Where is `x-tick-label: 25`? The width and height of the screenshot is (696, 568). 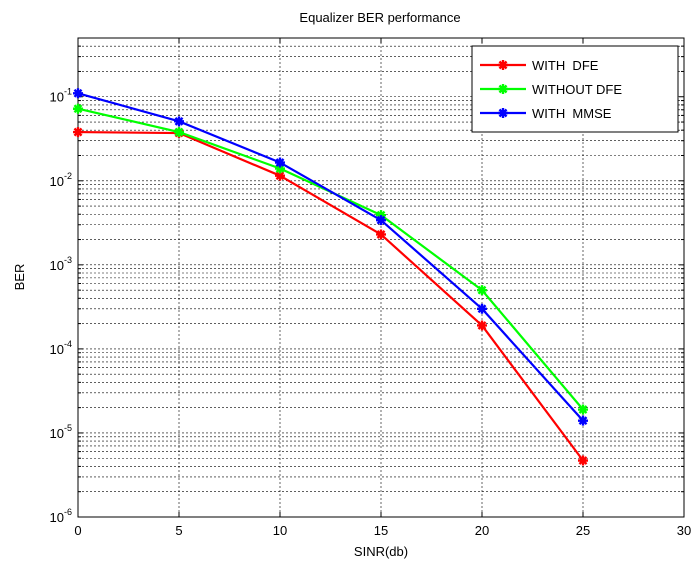
x-tick-label: 25 is located at coordinates (583, 530).